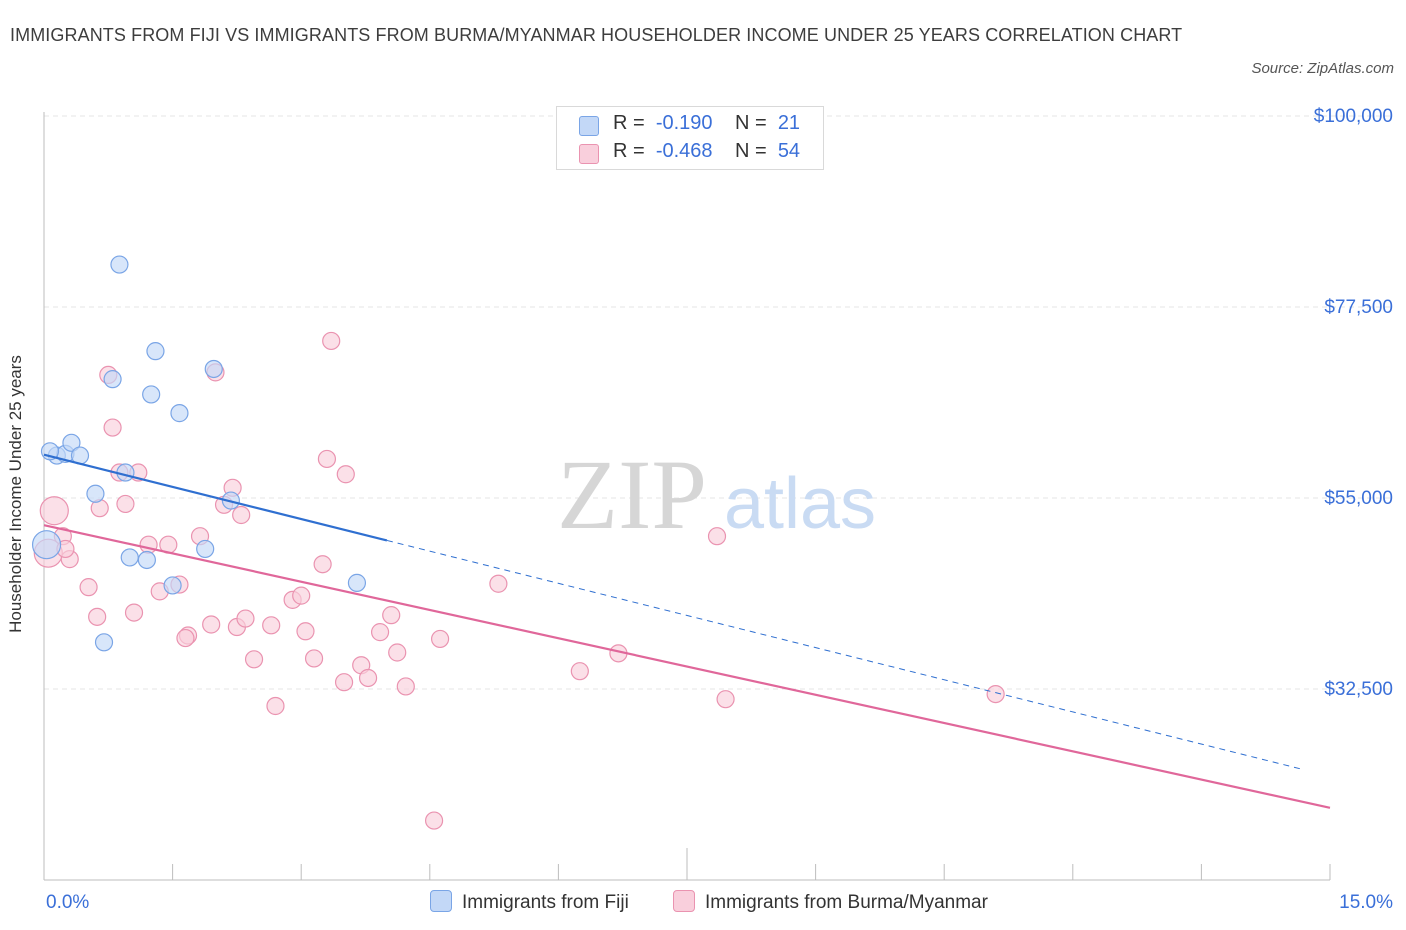 The height and width of the screenshot is (930, 1406). Describe the element at coordinates (15, 494) in the screenshot. I see `y-axis-label: Householder Income Under 25 years` at that location.